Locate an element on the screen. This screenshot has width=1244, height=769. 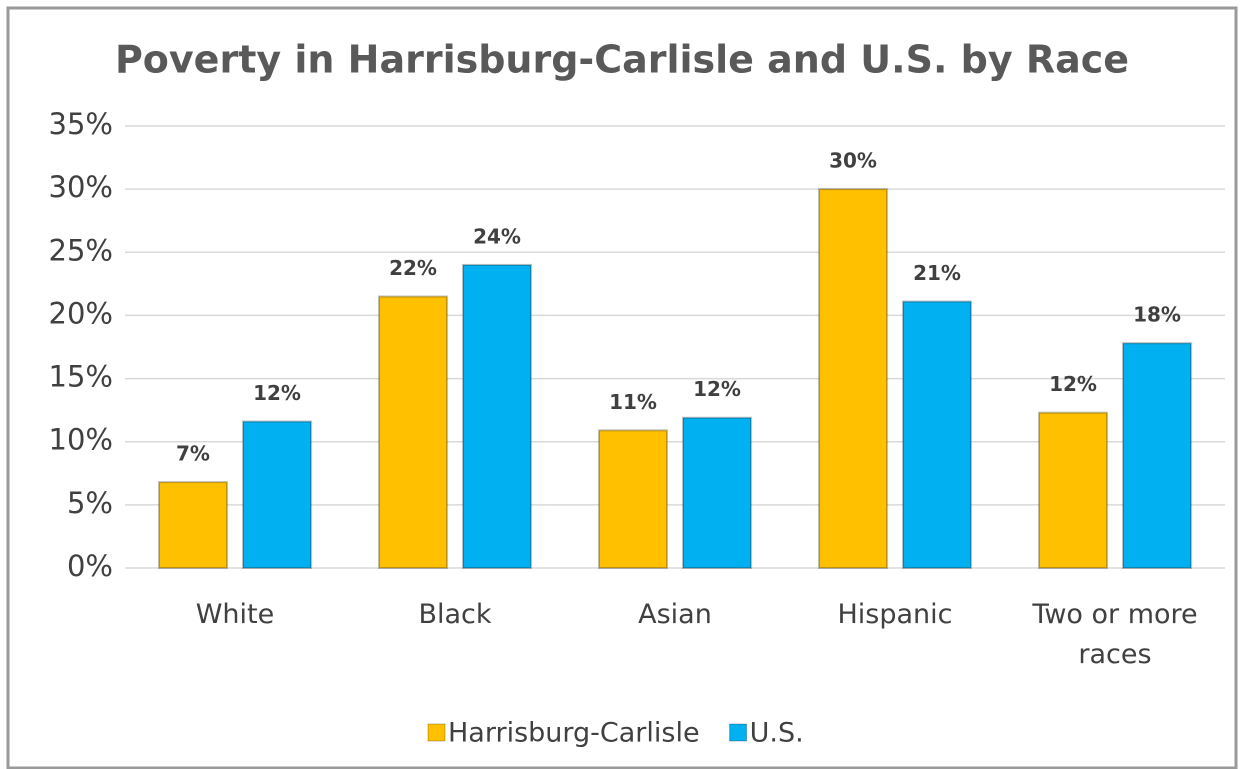
y-tick-label: 25% is located at coordinates (81, 250).